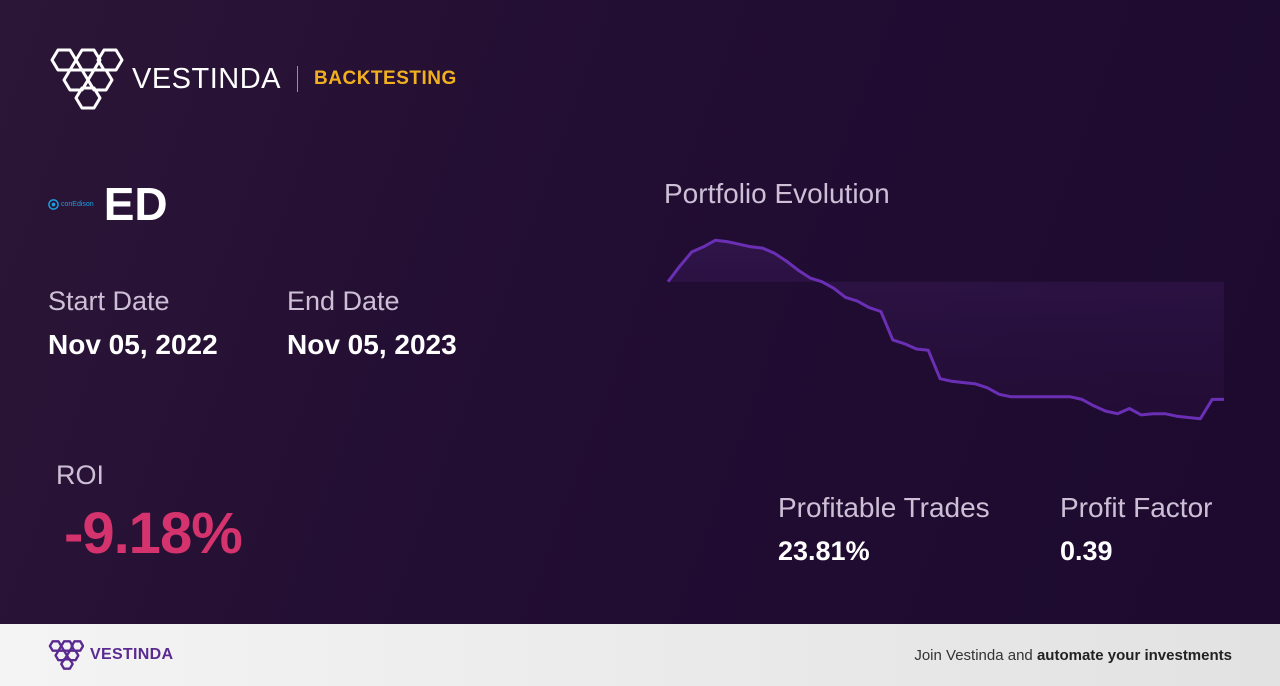 The height and width of the screenshot is (686, 1280). Describe the element at coordinates (109, 301) in the screenshot. I see `start-date-label: Start Date` at that location.